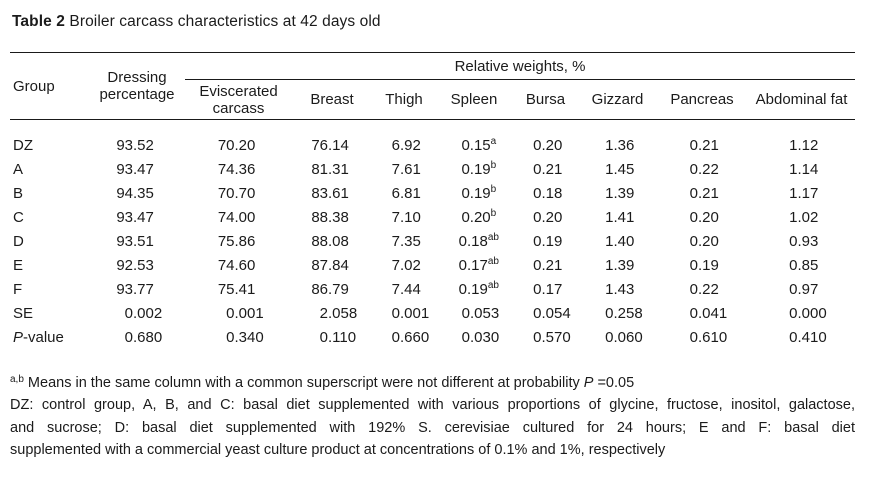  Describe the element at coordinates (624, 337) in the screenshot. I see `value: 0.060` at that location.